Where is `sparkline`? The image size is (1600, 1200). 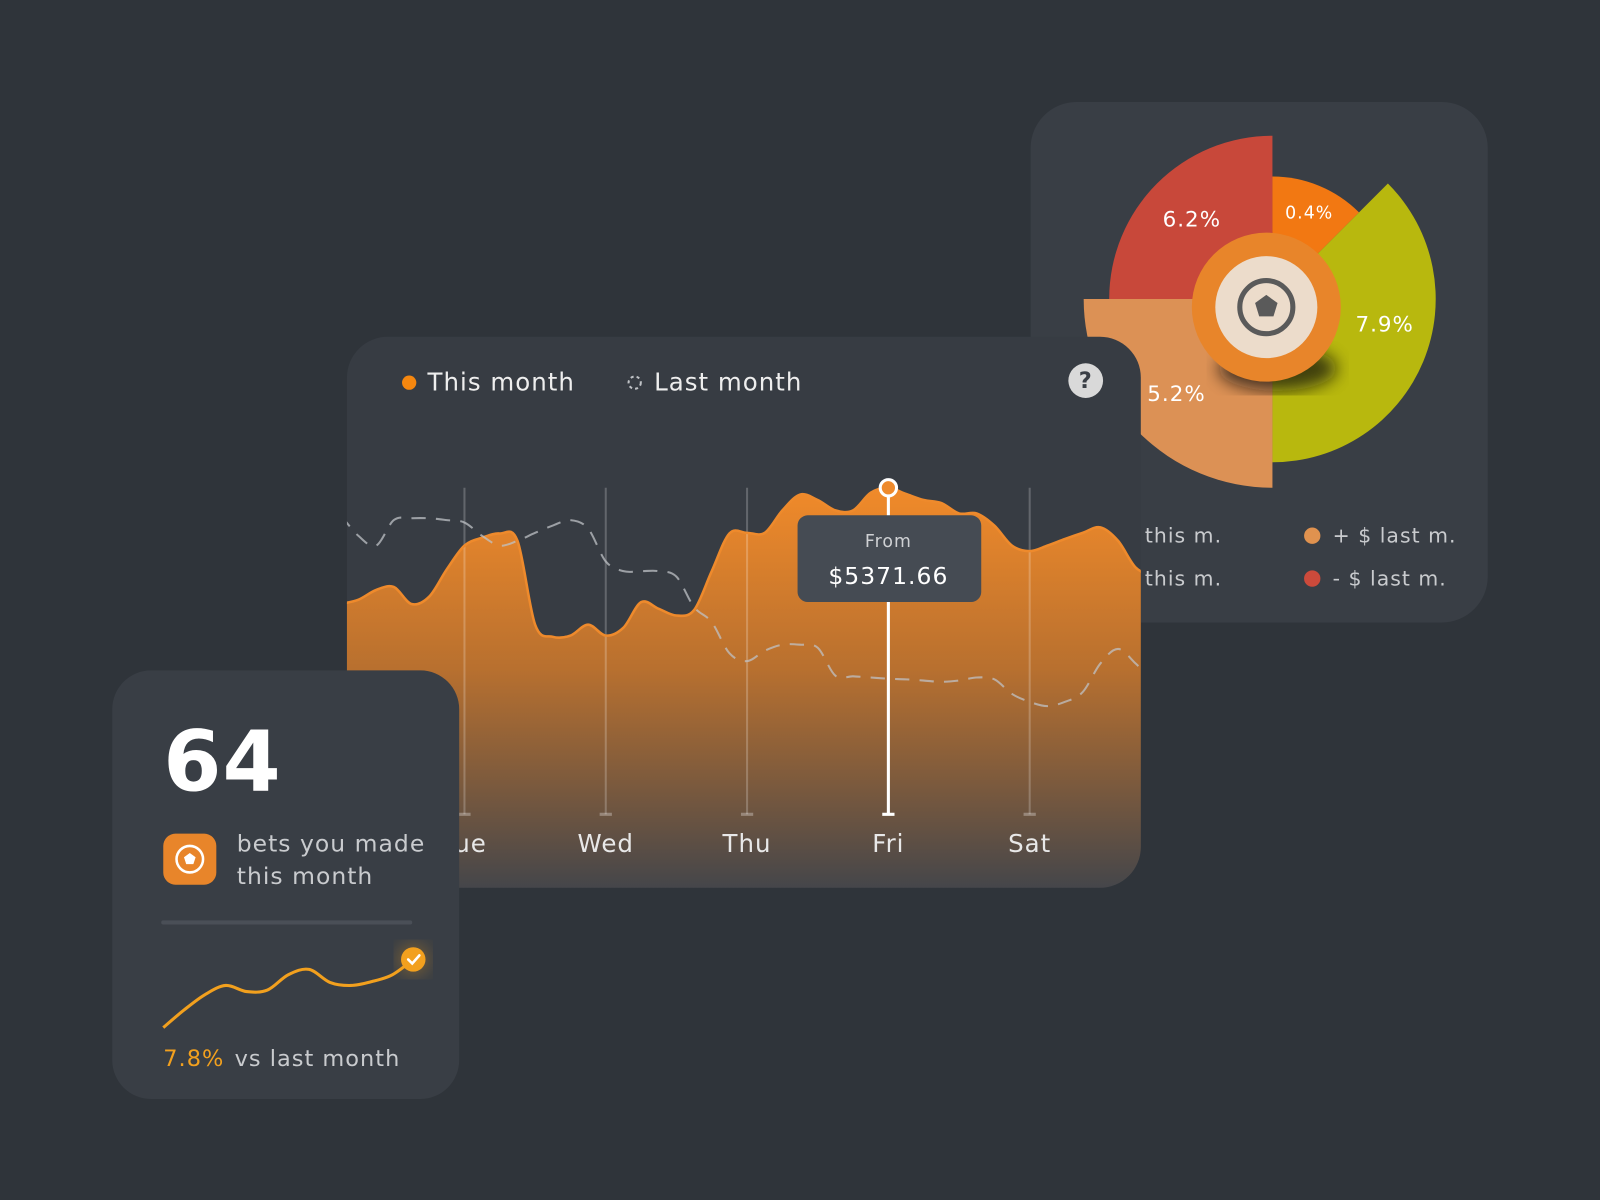 sparkline is located at coordinates (296, 986).